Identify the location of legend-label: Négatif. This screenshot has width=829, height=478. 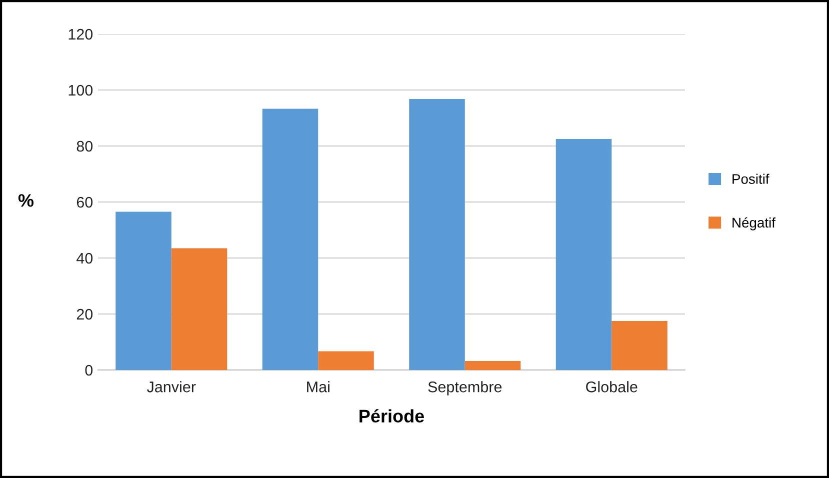
(754, 223).